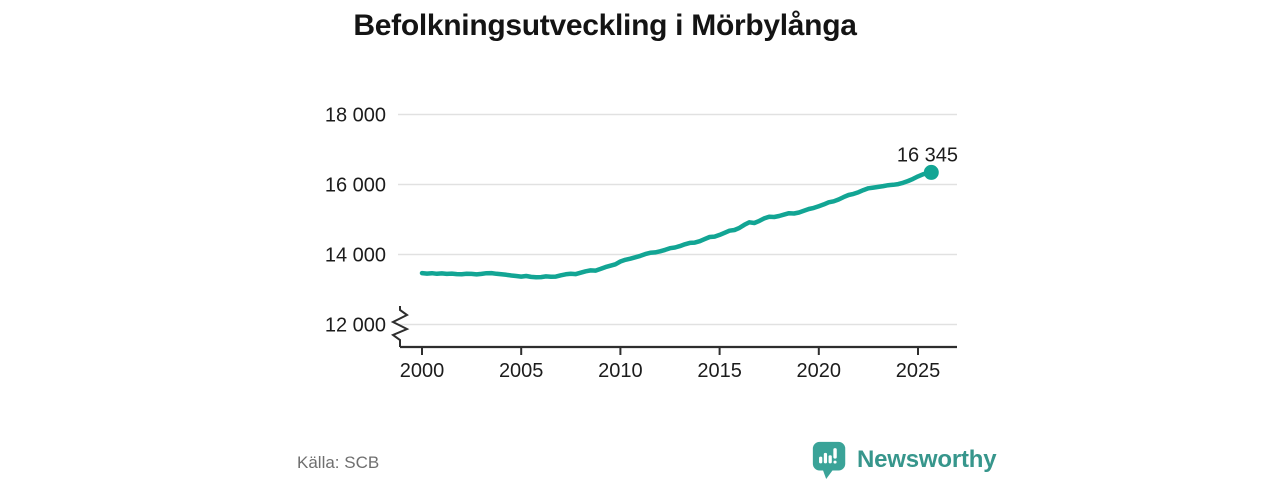 This screenshot has width=1280, height=480. Describe the element at coordinates (719, 371) in the screenshot. I see `x-tick-label: 2015` at that location.